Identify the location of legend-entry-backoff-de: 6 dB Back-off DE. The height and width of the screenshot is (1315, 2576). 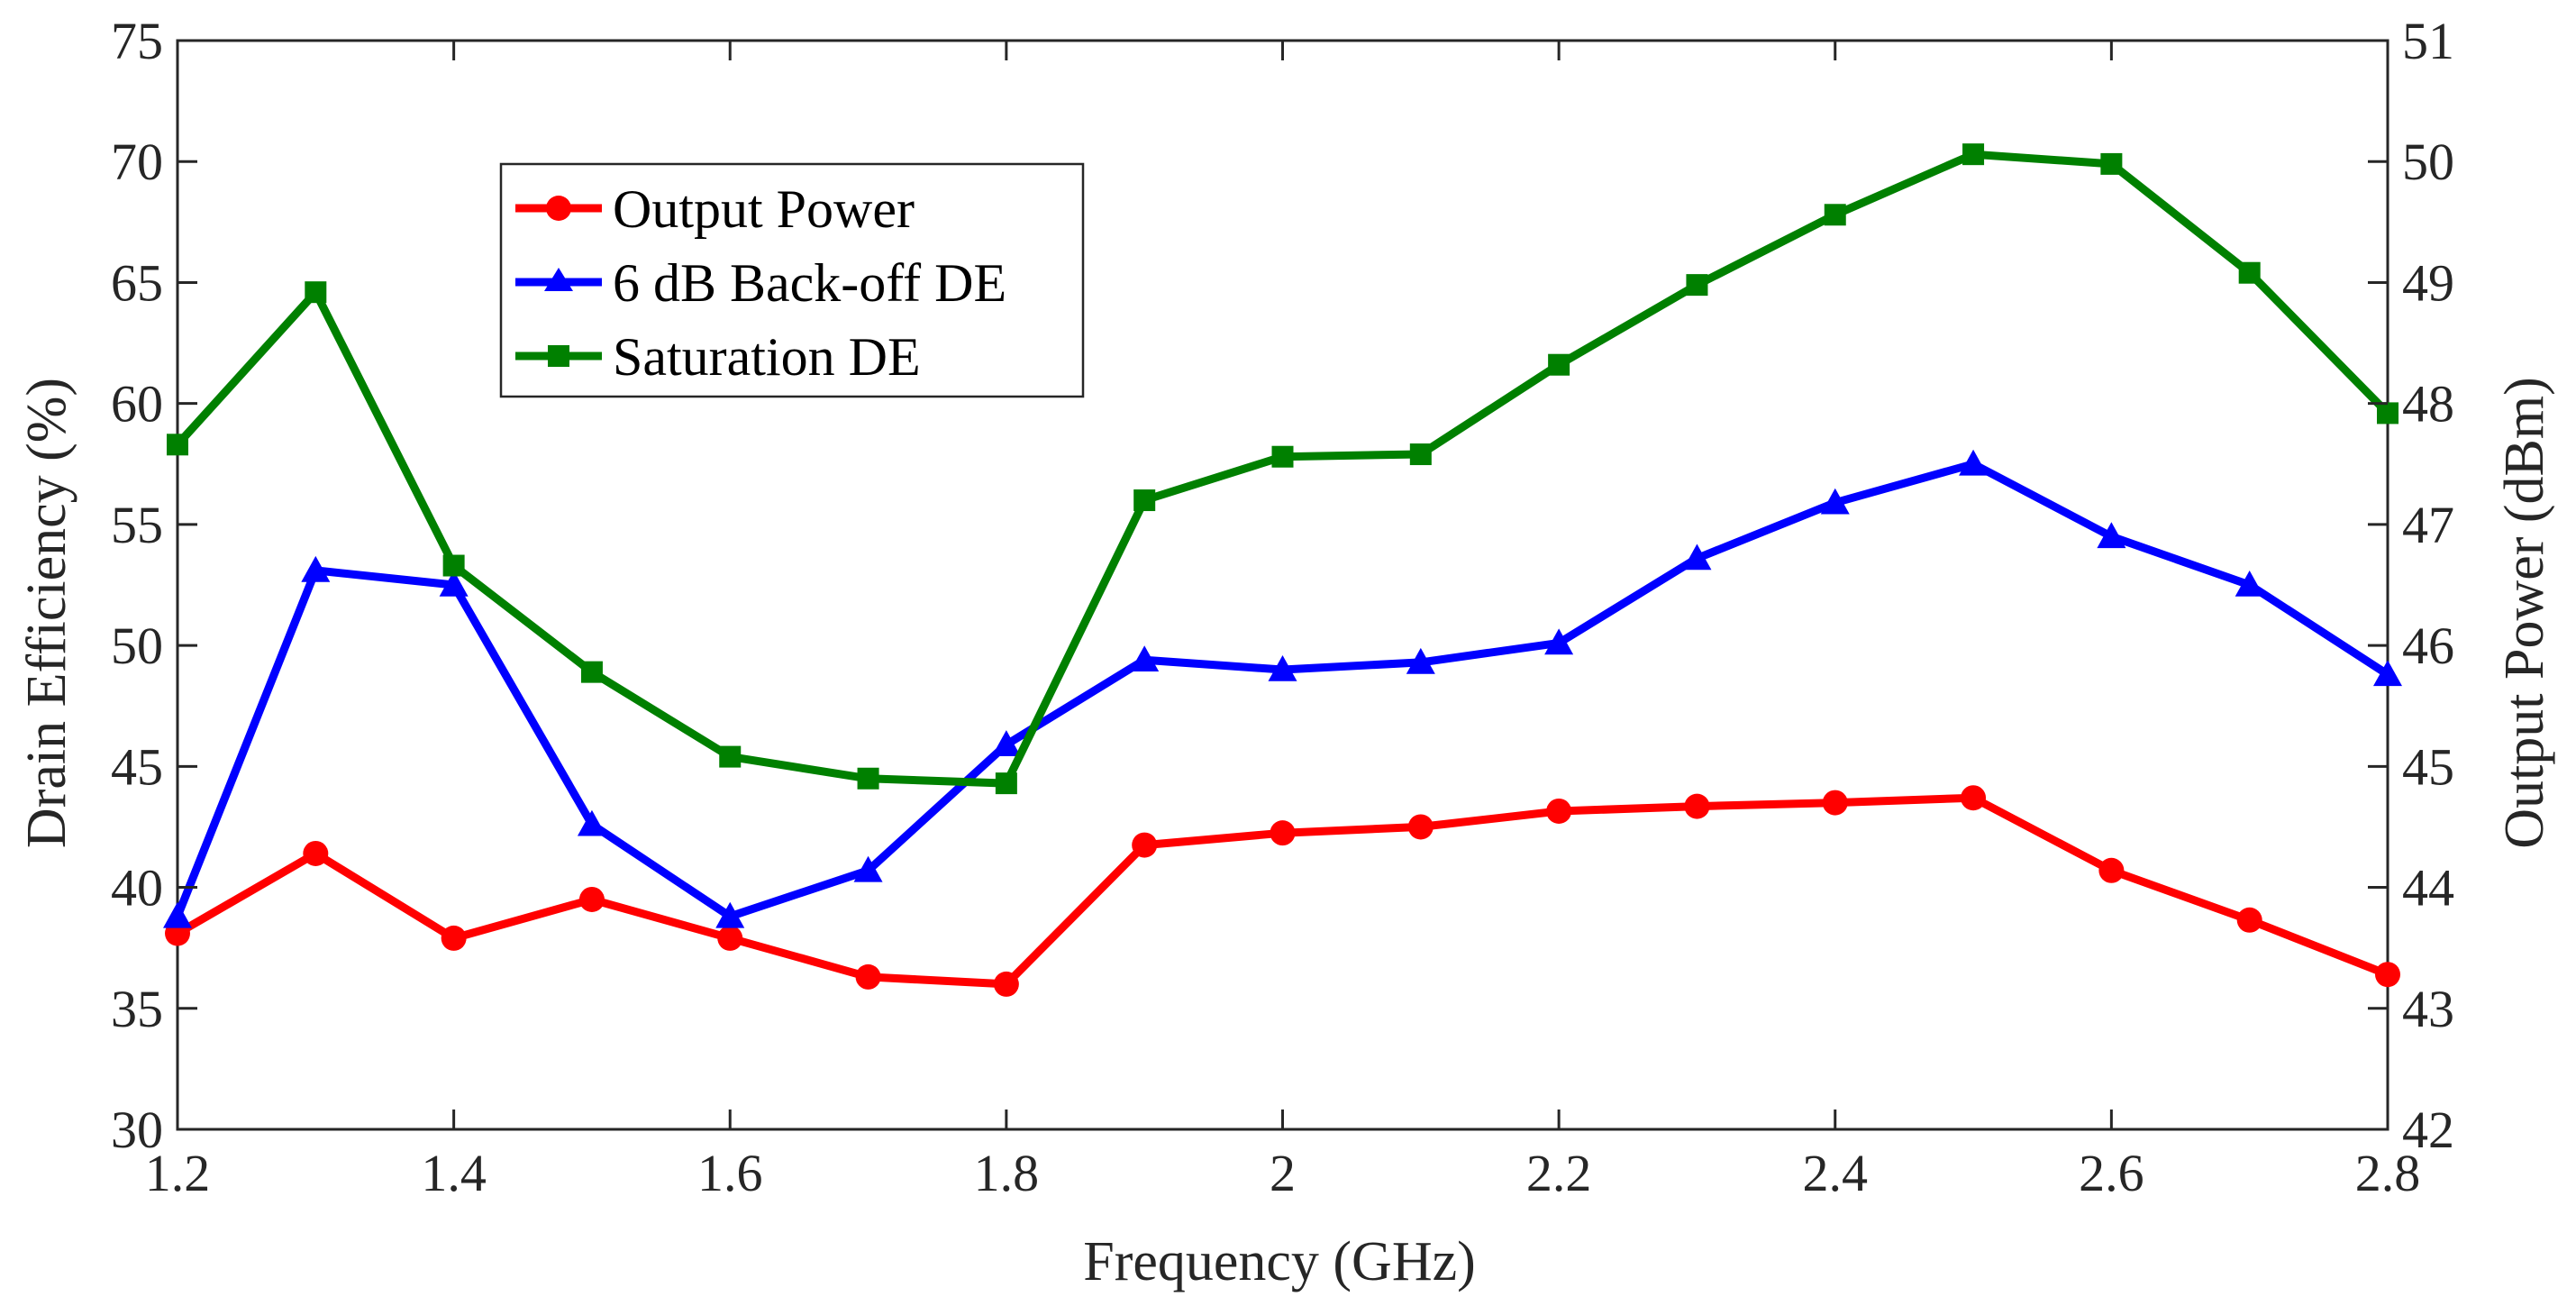
(760, 283).